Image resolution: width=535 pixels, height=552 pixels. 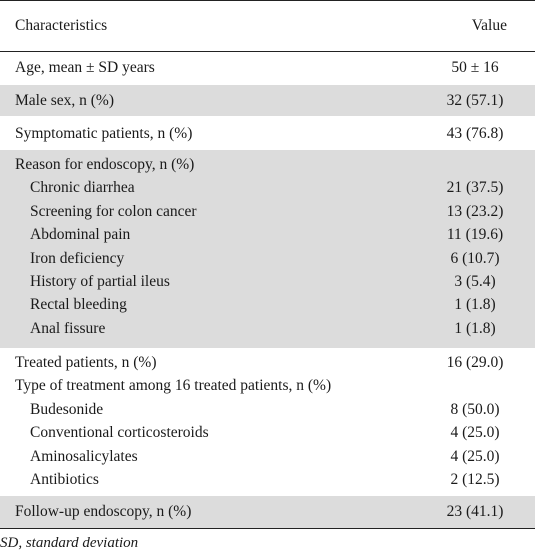 What do you see at coordinates (104, 133) in the screenshot?
I see `row-label: Symptomatic patients, n (%)` at bounding box center [104, 133].